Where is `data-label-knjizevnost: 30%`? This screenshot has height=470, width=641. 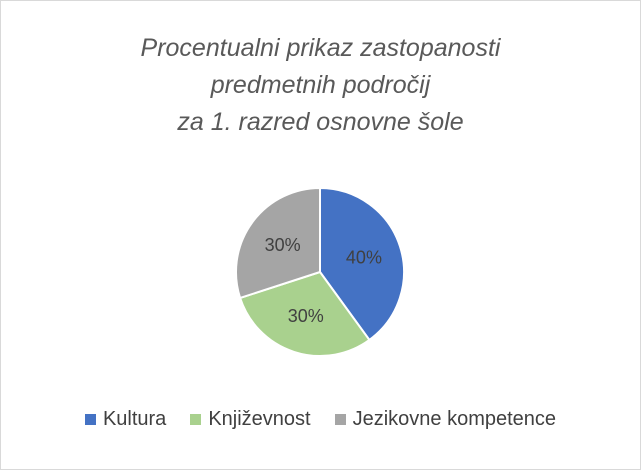 data-label-knjizevnost: 30% is located at coordinates (306, 316).